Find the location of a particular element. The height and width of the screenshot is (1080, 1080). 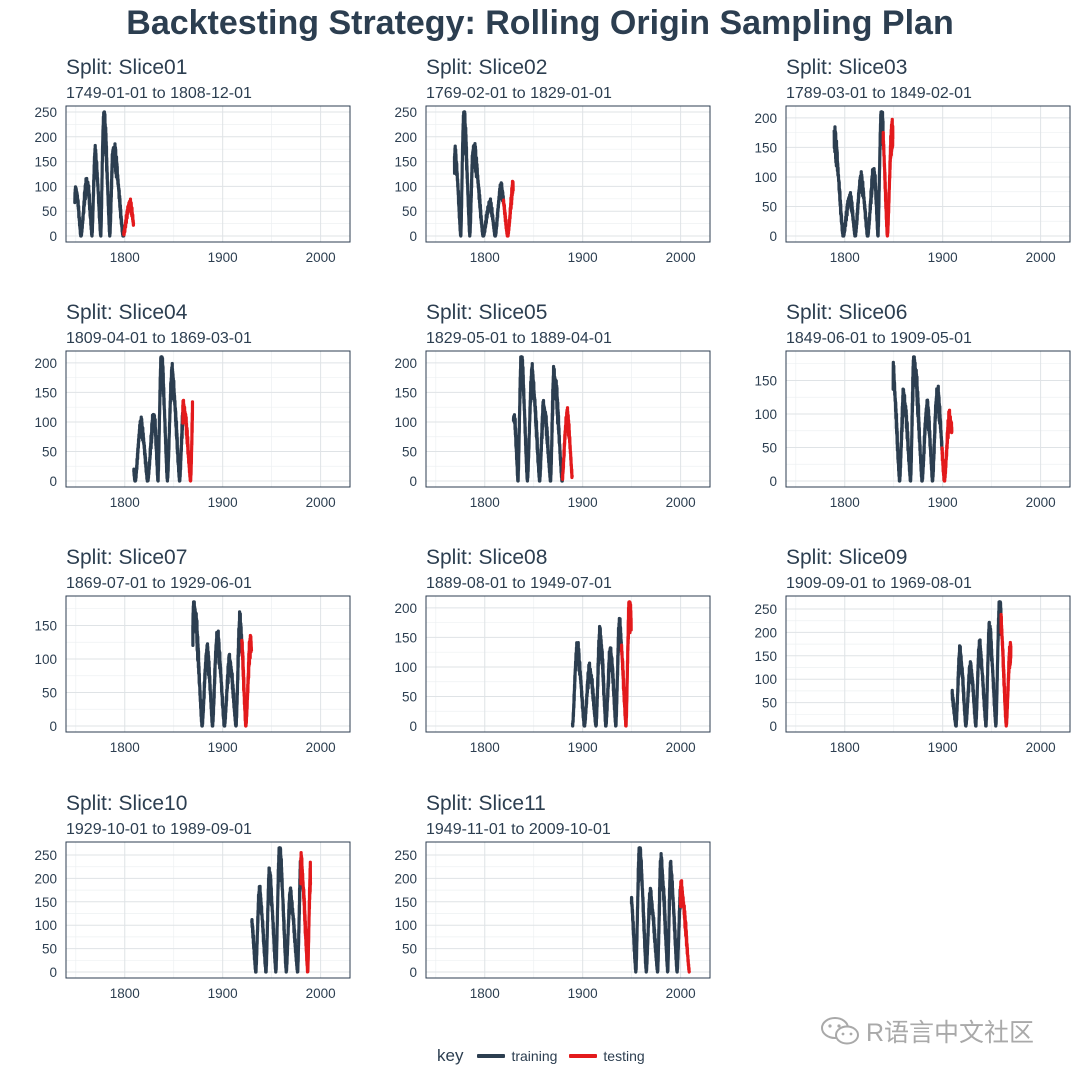

wechat-icon is located at coordinates (840, 1031).